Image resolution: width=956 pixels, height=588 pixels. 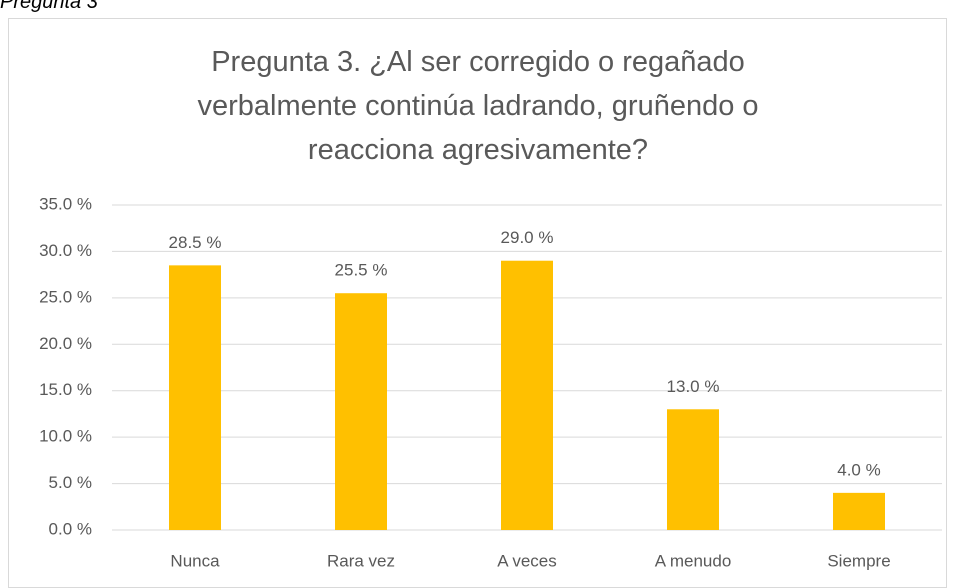 I want to click on y-tick-label: 35.0 %, so click(x=65, y=203).